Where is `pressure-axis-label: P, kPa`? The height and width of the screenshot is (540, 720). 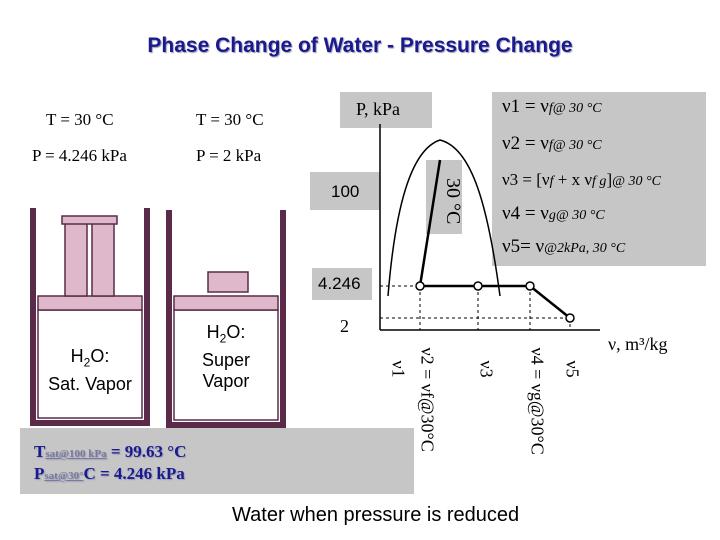
pressure-axis-label: P, kPa is located at coordinates (378, 109).